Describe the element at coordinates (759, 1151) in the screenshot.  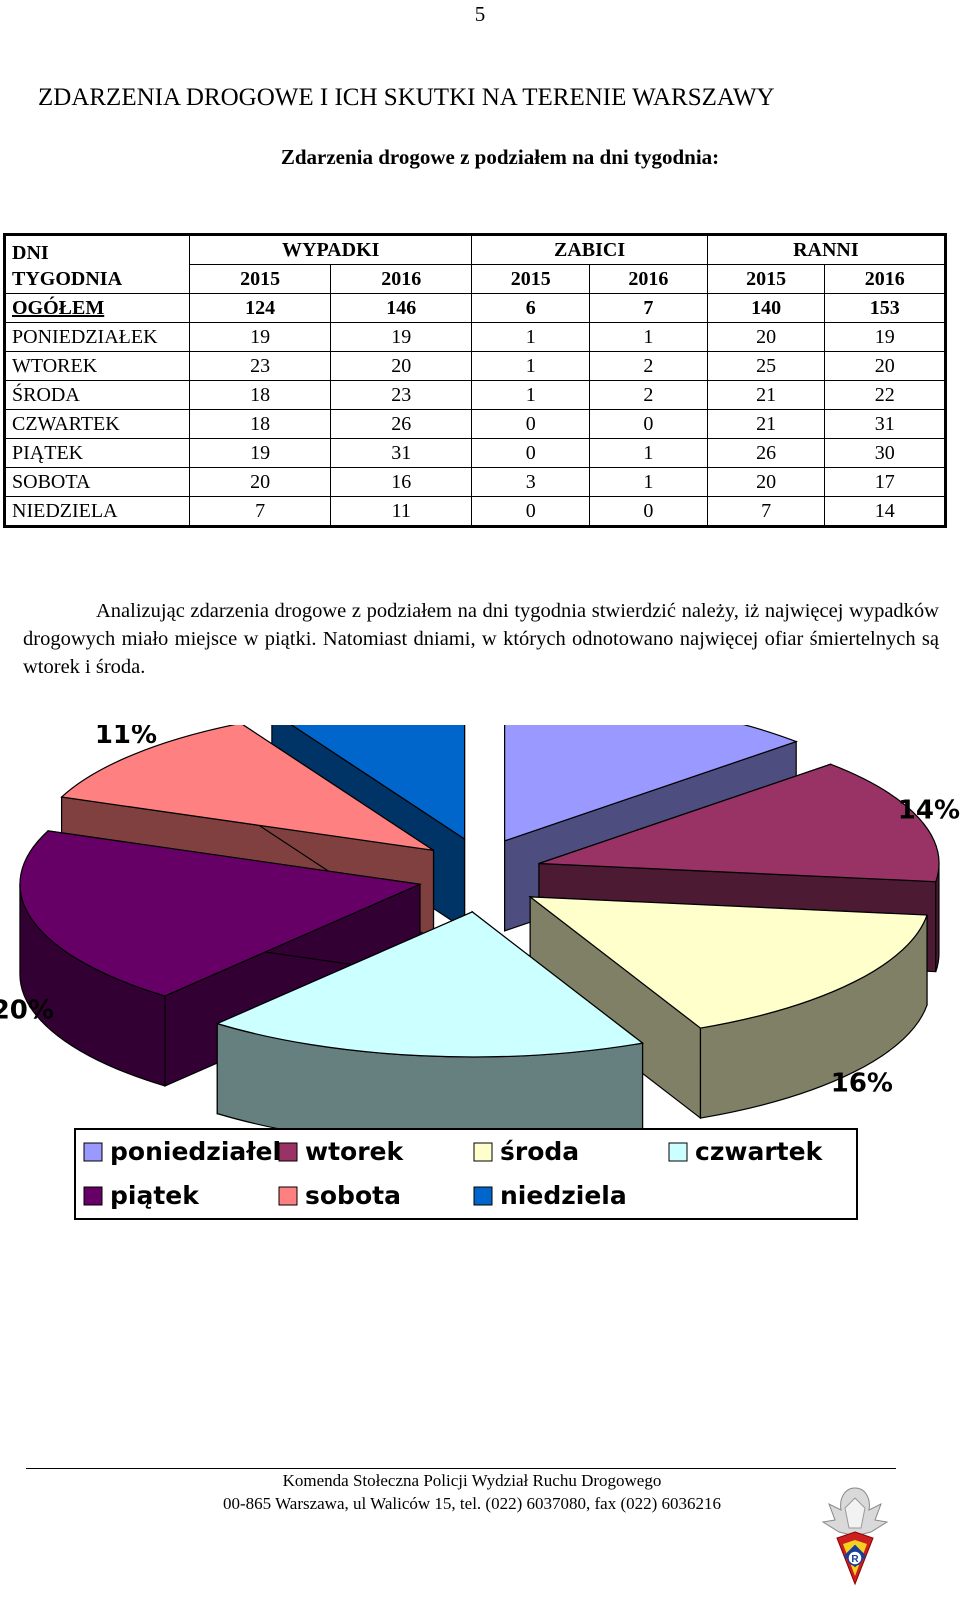
I see `legend-label: czwartek` at that location.